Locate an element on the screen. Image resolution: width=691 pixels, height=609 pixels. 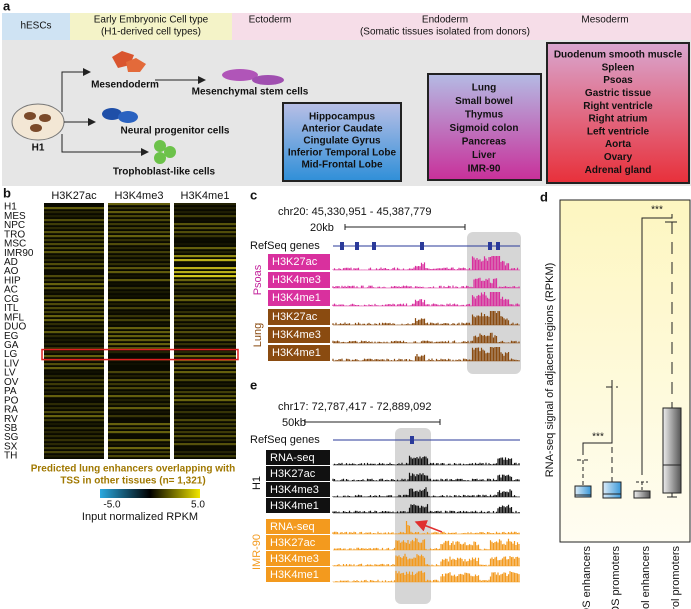
coordinates: chr17: 72,787,417 - 72,889,092 is located at coordinates (355, 407).